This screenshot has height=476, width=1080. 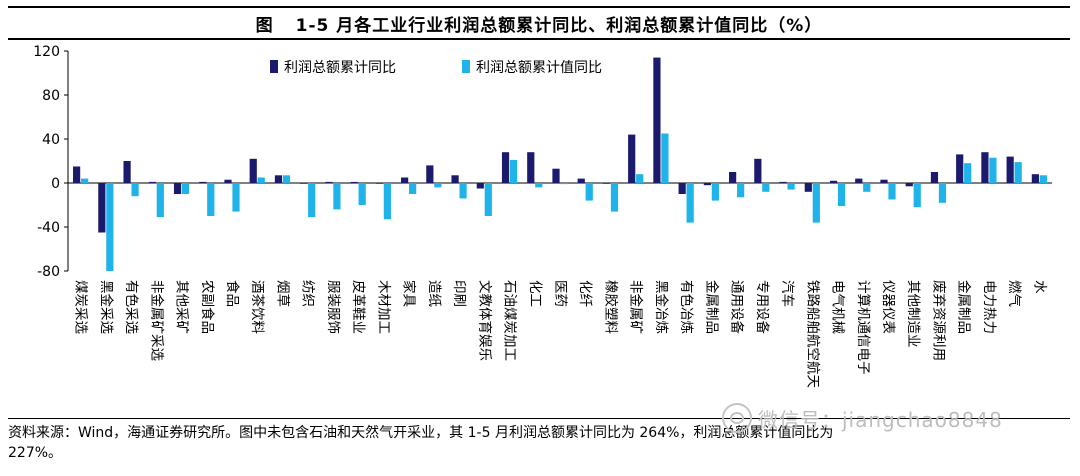 What do you see at coordinates (913, 314) in the screenshot?
I see `x-category-label: 其他制造业` at bounding box center [913, 314].